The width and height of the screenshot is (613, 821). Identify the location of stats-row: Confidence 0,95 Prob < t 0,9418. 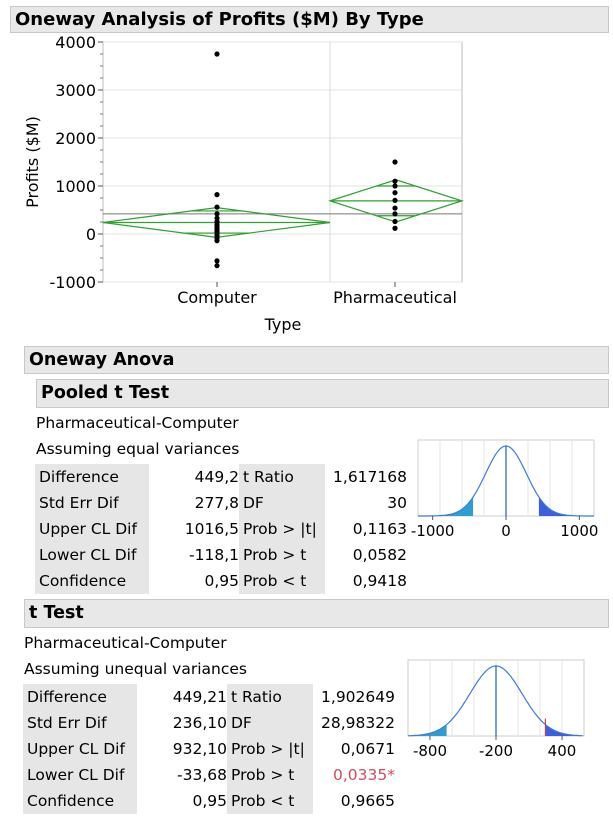
(221, 581).